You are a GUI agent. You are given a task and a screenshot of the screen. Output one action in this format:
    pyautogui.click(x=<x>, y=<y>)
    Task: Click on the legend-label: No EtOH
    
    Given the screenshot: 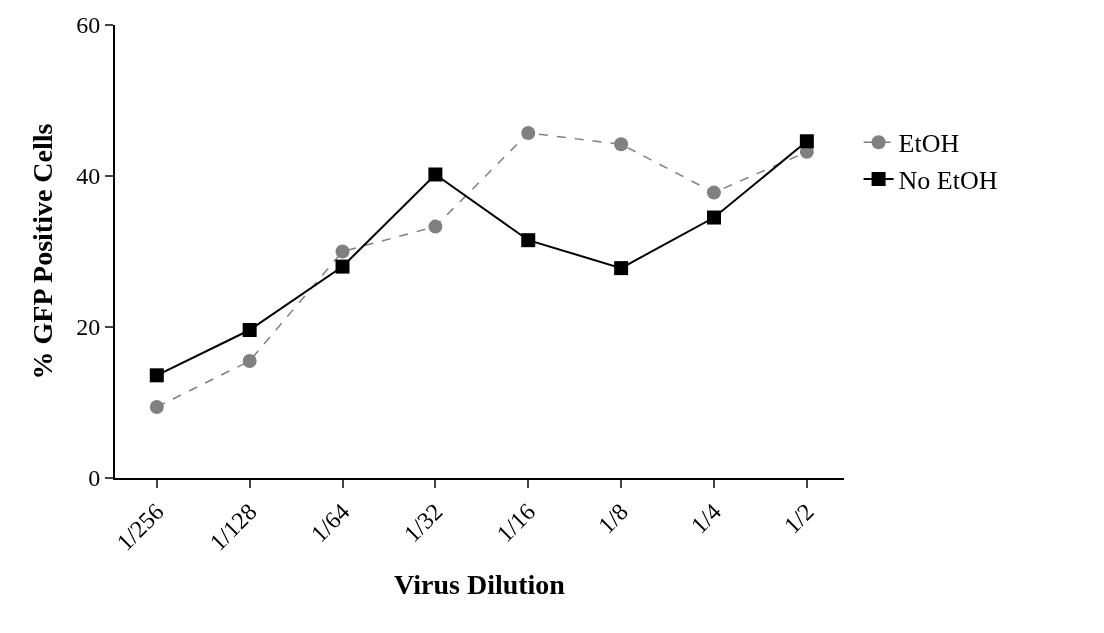 What is the action you would take?
    pyautogui.click(x=948, y=181)
    